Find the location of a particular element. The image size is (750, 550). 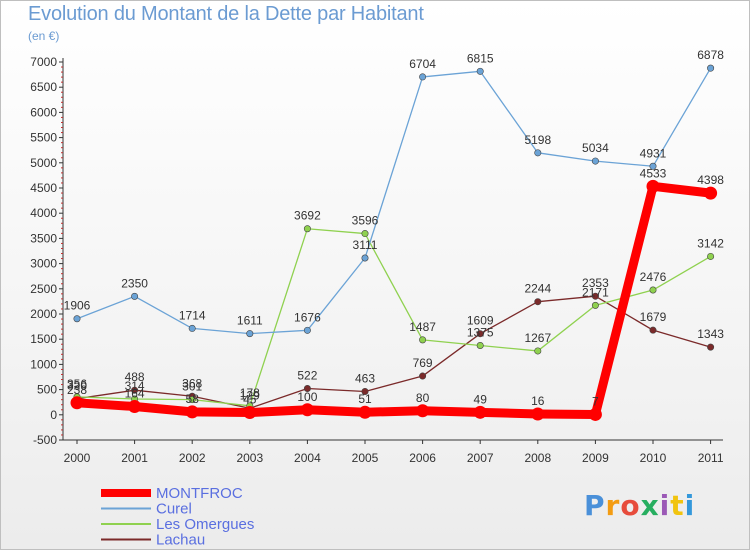

data-label: 356 is located at coordinates (77, 384).